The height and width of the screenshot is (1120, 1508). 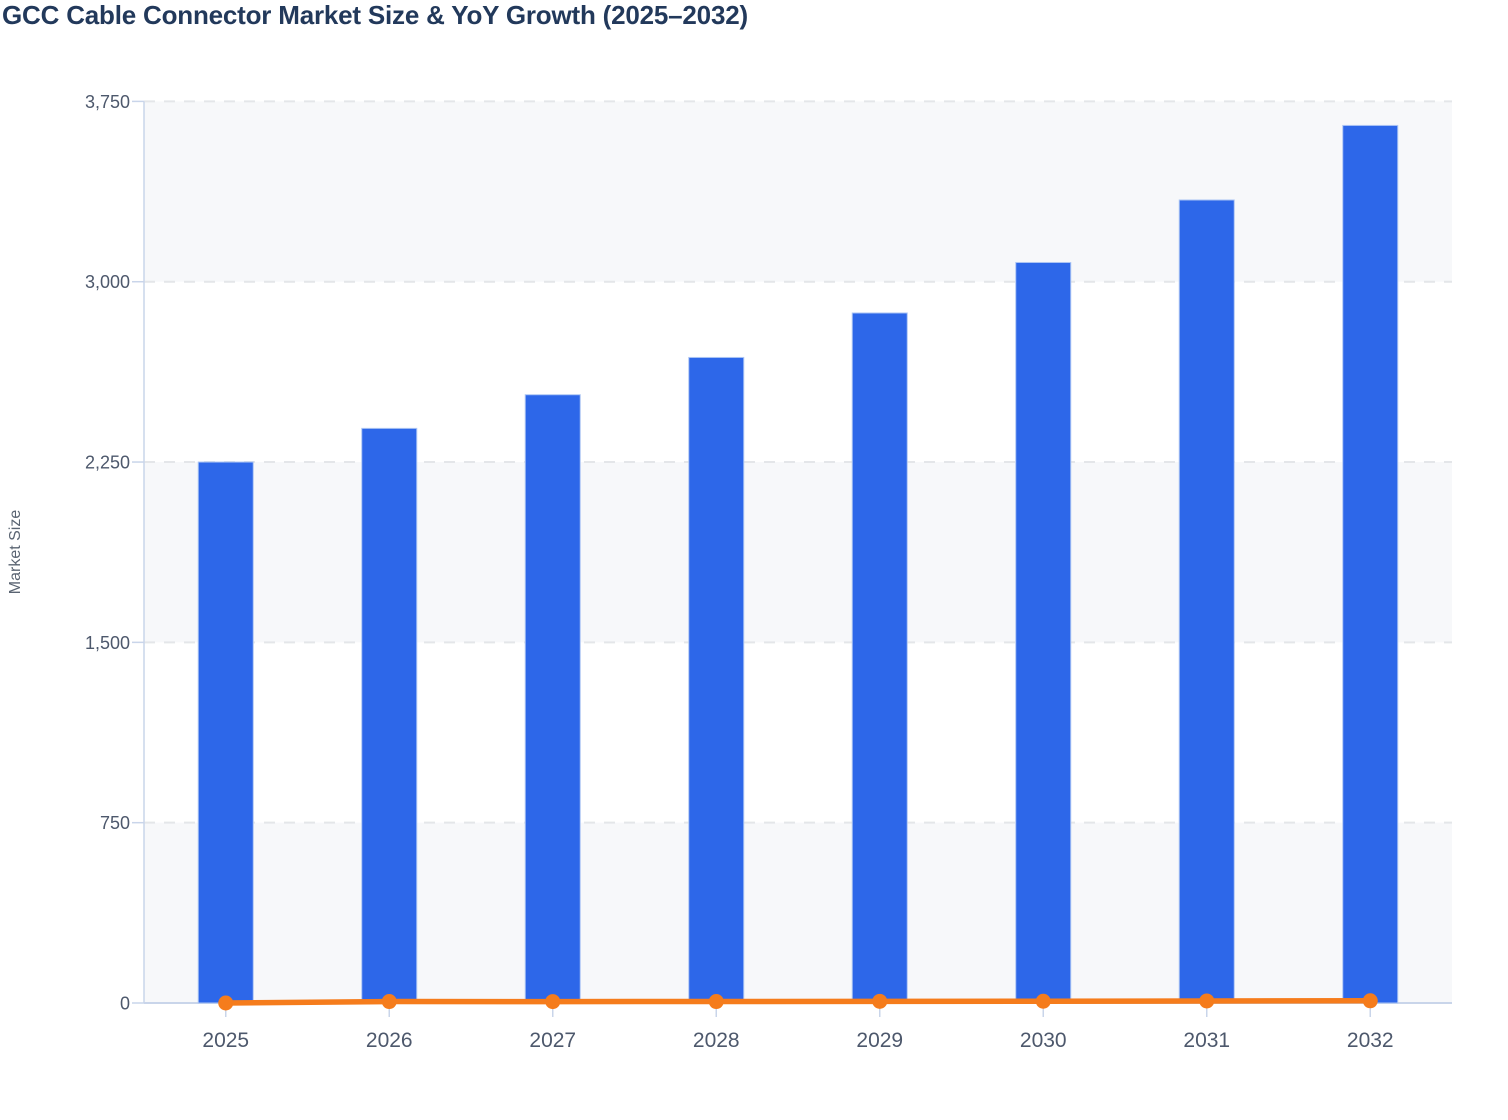 I want to click on x-tick-label: 2029, so click(x=879, y=1040).